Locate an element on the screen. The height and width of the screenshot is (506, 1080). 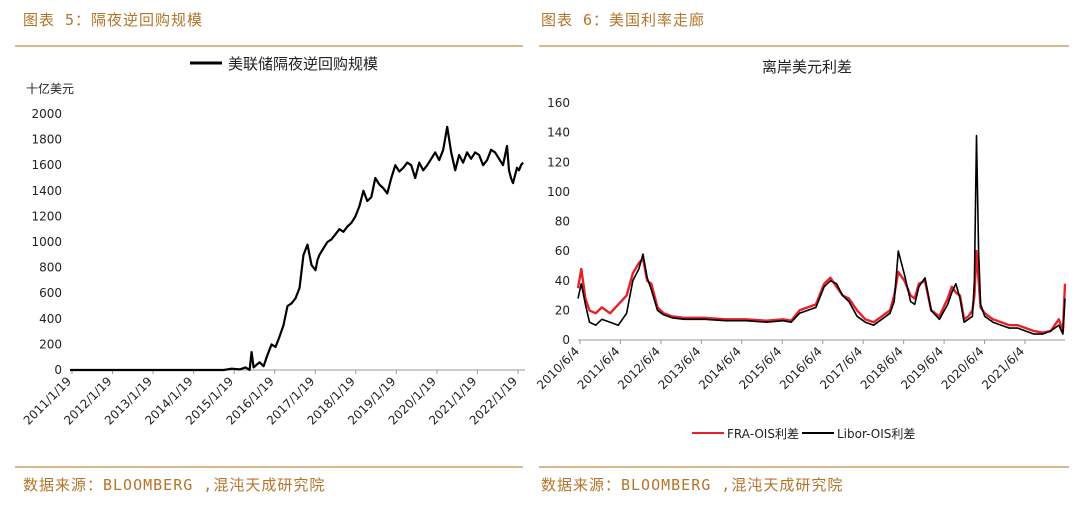
right-xtick-label: 2017/6/4 is located at coordinates (841, 368).